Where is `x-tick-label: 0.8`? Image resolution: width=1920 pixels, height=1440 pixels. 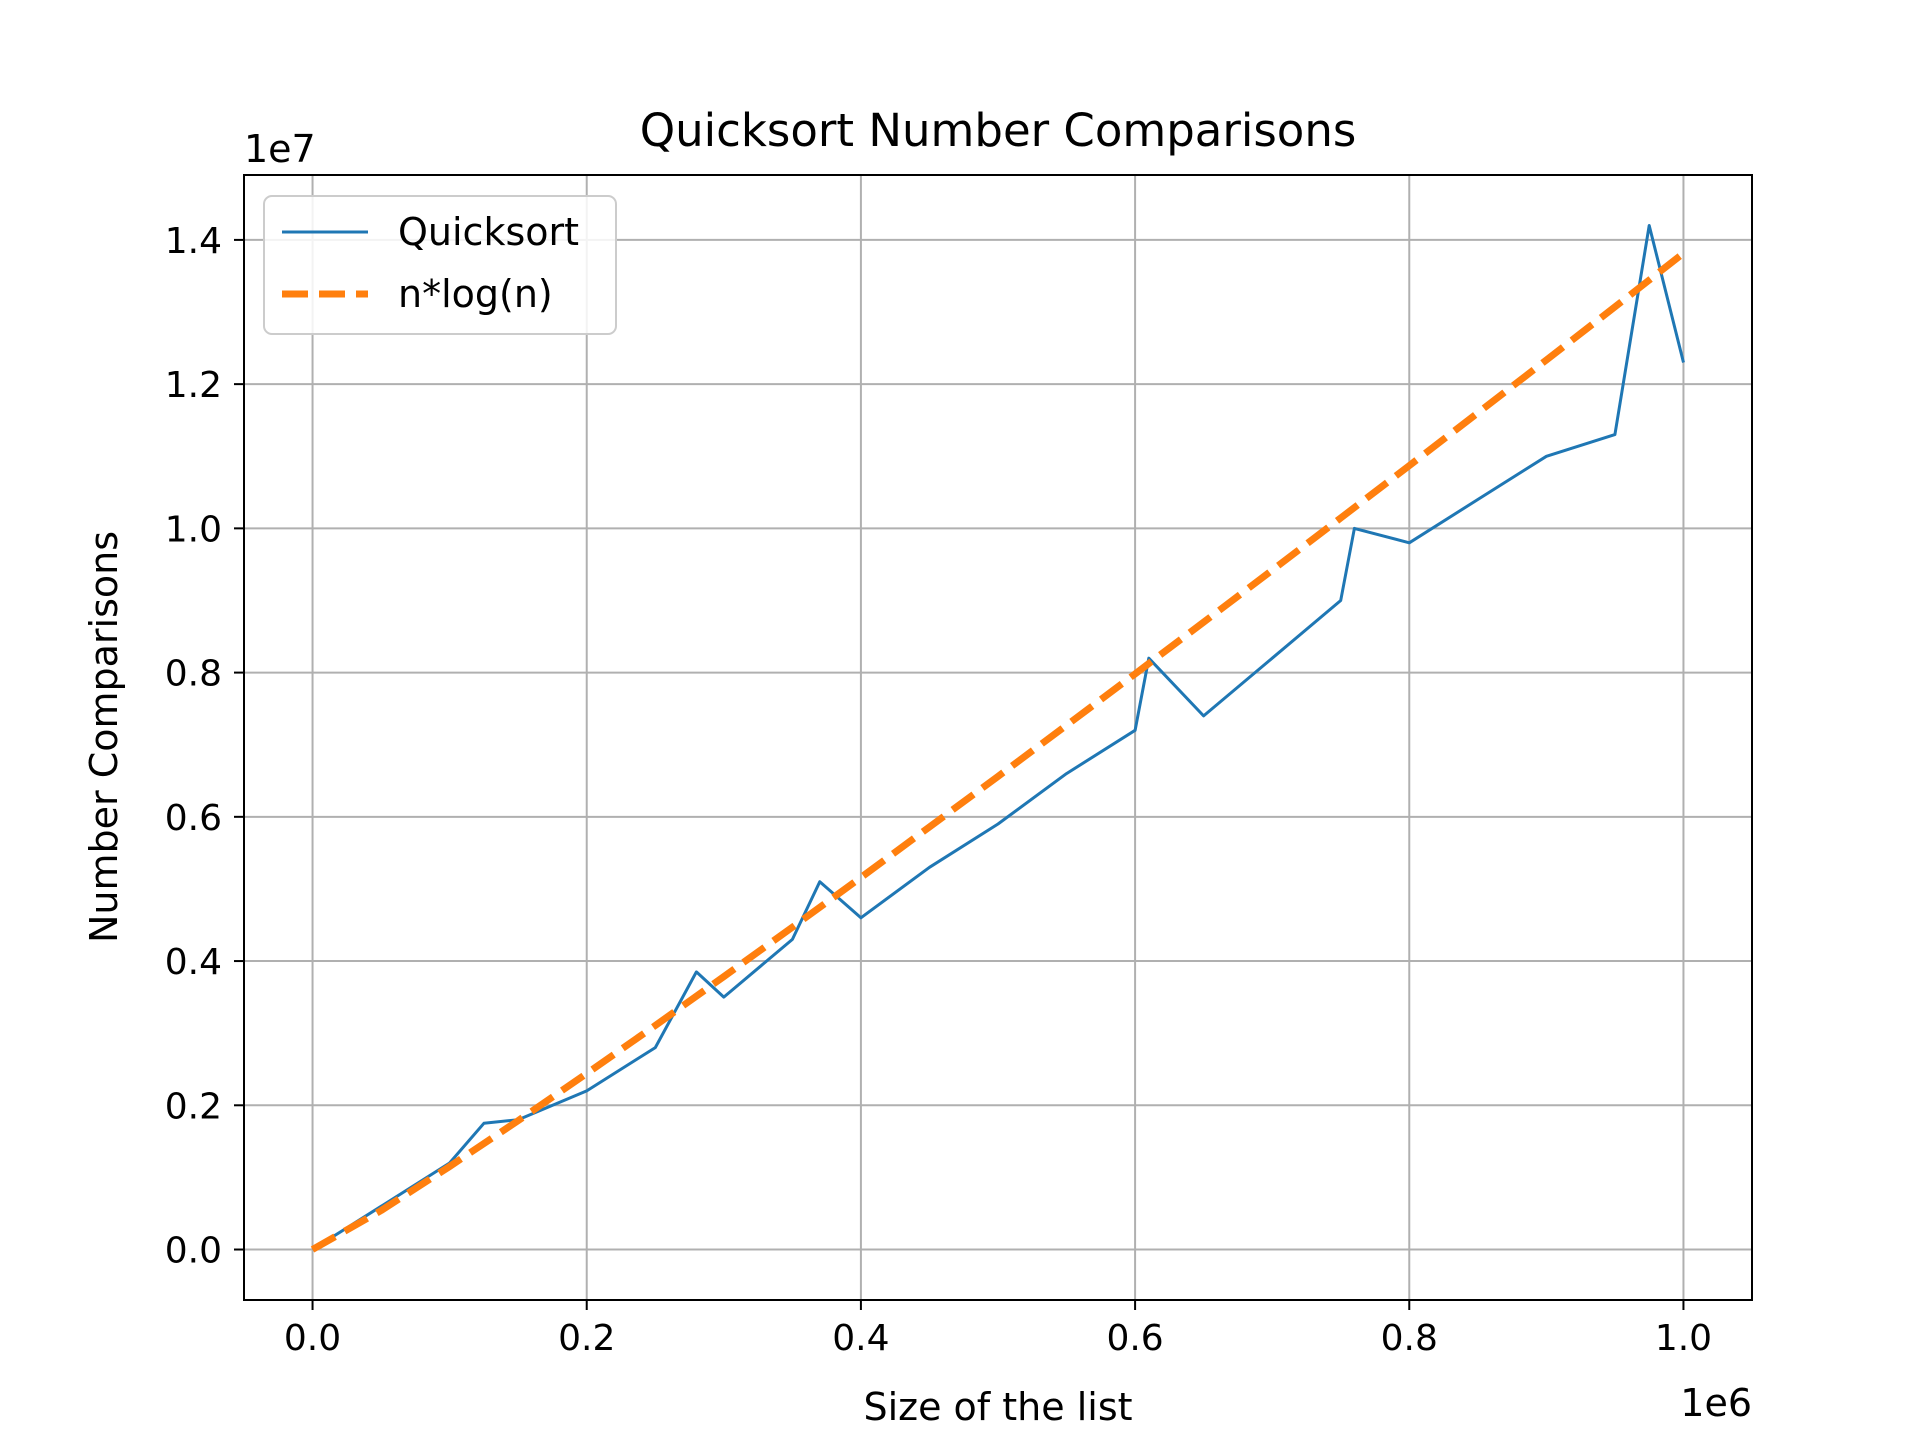
x-tick-label: 0.8 is located at coordinates (1409, 1338).